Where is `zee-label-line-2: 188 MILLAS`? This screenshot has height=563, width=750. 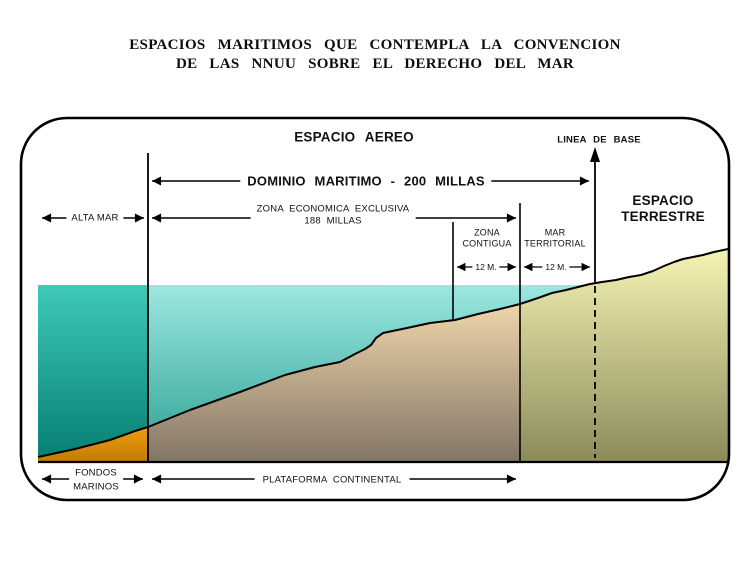
zee-label-line-2: 188 MILLAS is located at coordinates (333, 220).